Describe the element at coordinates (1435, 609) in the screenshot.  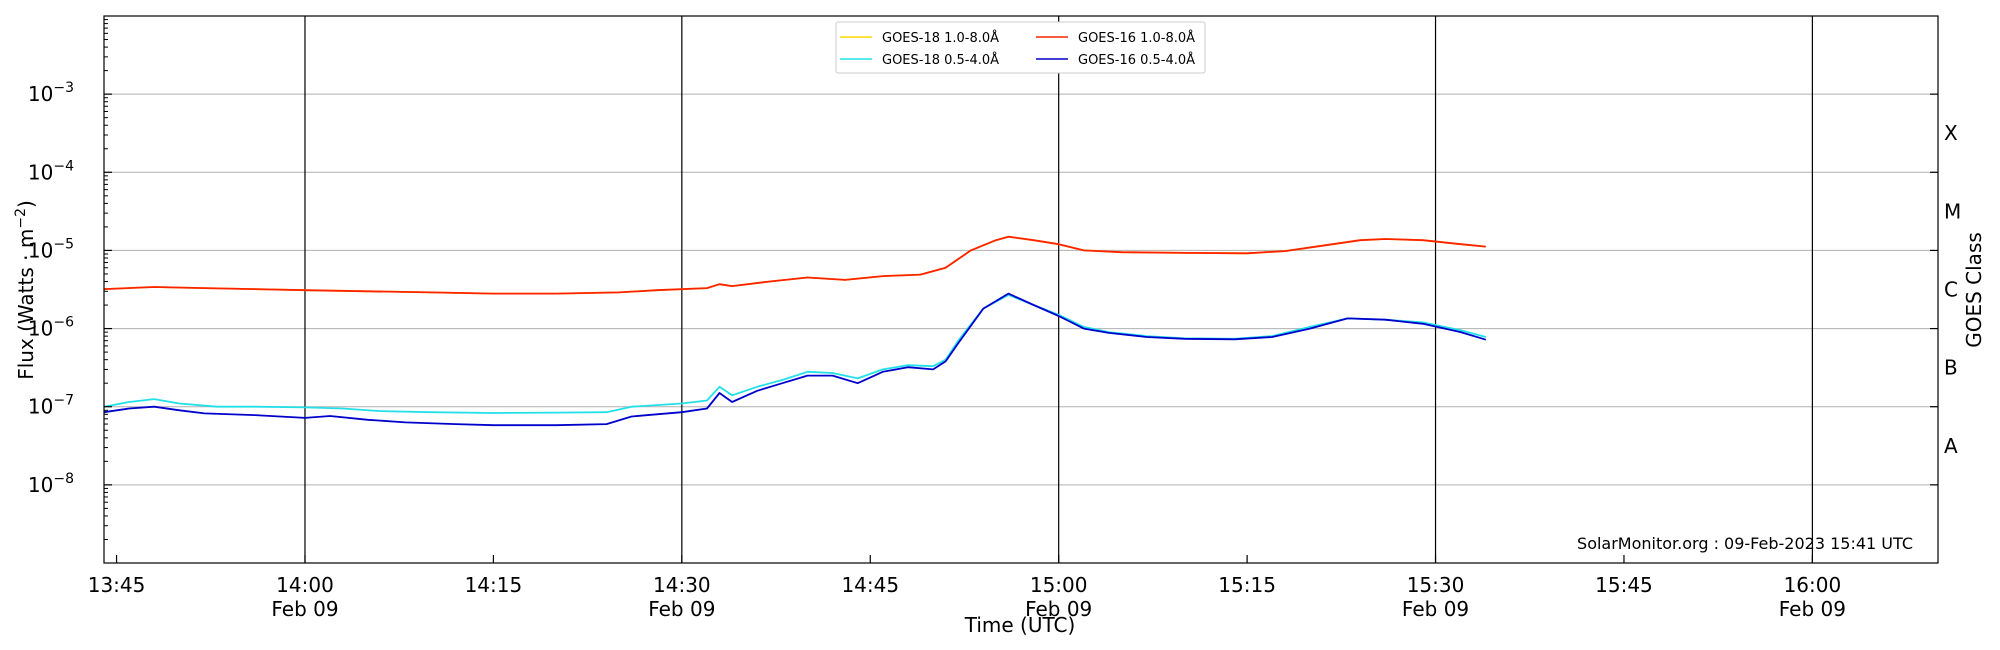
I see `x-tick-date-7: Feb 09` at that location.